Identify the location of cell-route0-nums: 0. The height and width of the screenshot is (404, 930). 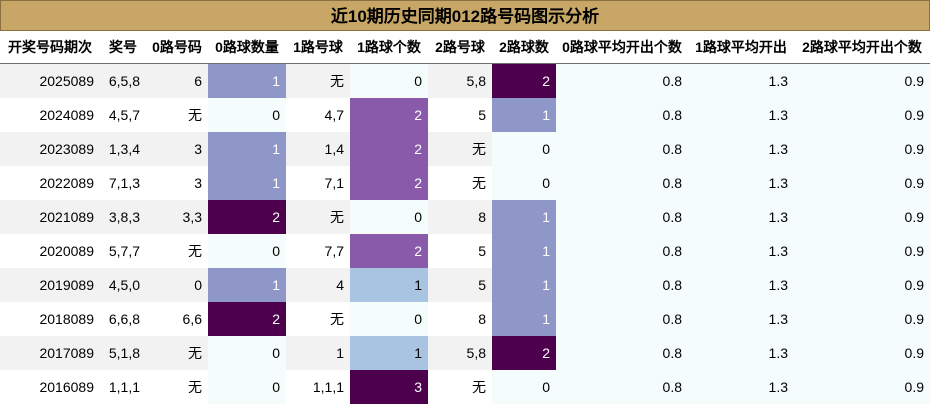
(177, 285).